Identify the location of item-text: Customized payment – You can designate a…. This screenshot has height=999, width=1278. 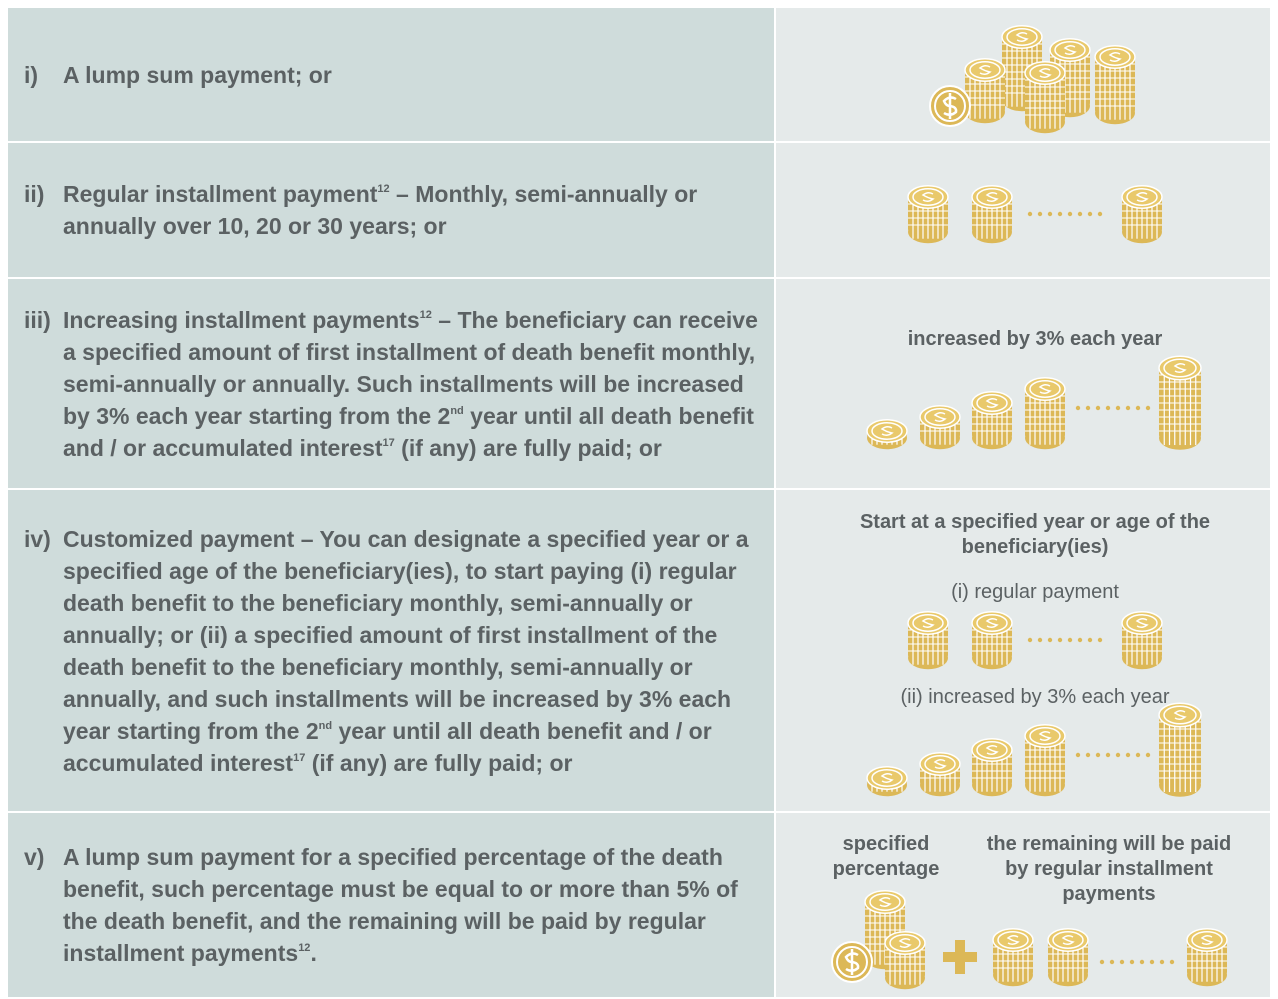
(410, 651).